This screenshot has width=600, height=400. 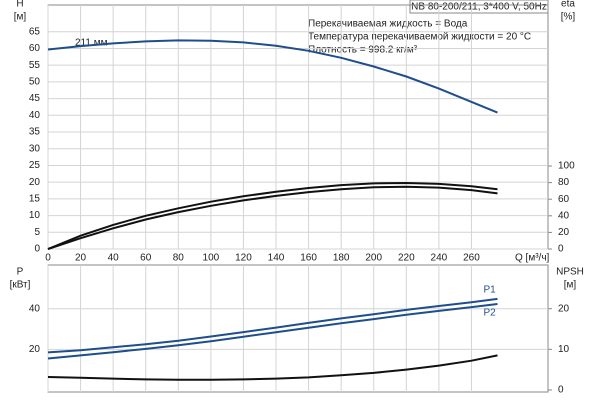 I want to click on annotation: Перекачиваемая жидкость = Вода, so click(x=388, y=24).